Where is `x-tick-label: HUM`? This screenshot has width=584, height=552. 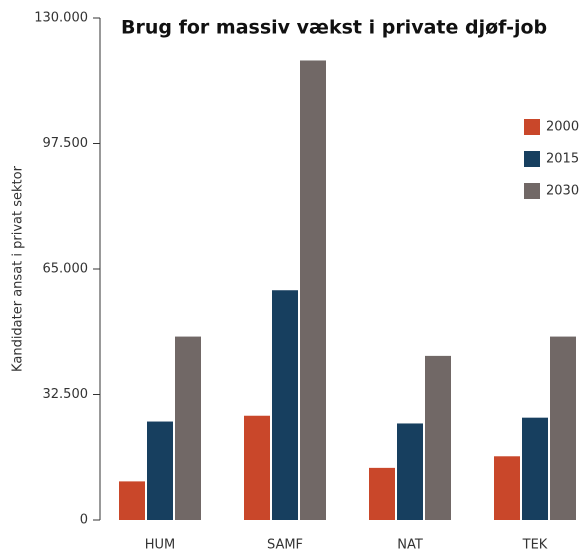 x-tick-label: HUM is located at coordinates (160, 545).